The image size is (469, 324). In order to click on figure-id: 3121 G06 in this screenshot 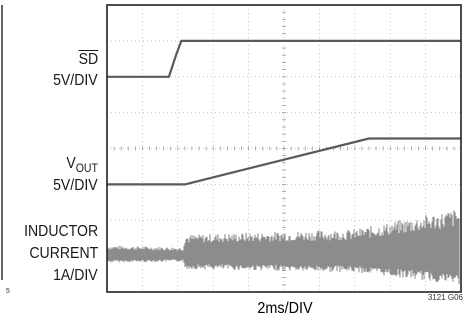, I will do `click(445, 297)`.